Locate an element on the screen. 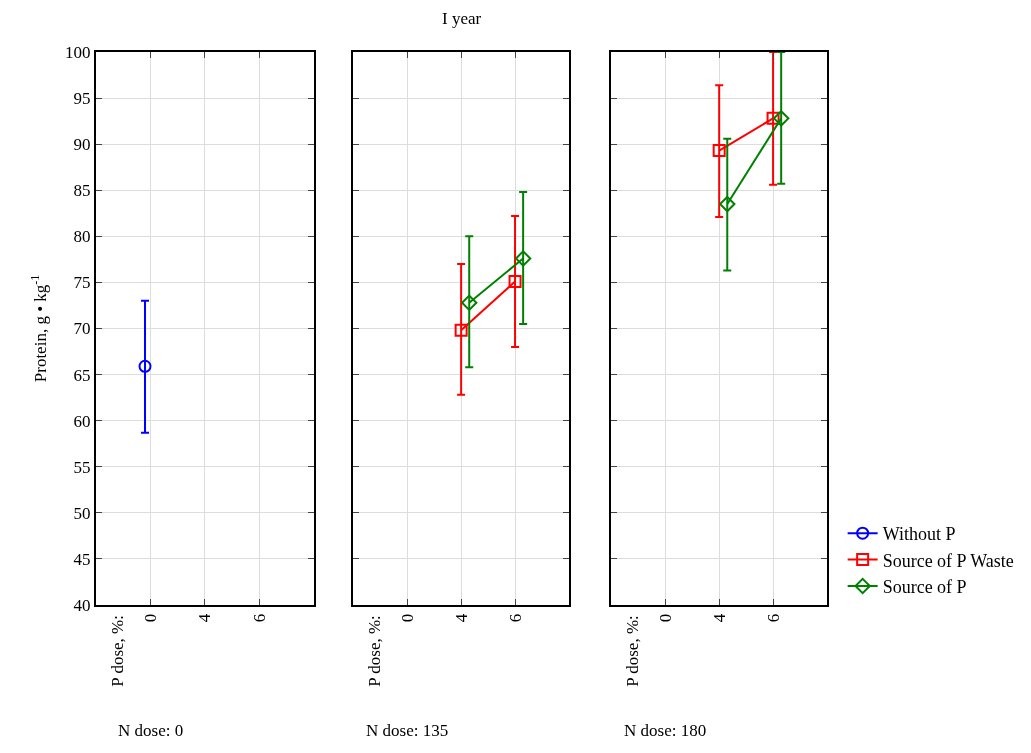 The height and width of the screenshot is (753, 1031). y-tick-label: 50 is located at coordinates (82, 513).